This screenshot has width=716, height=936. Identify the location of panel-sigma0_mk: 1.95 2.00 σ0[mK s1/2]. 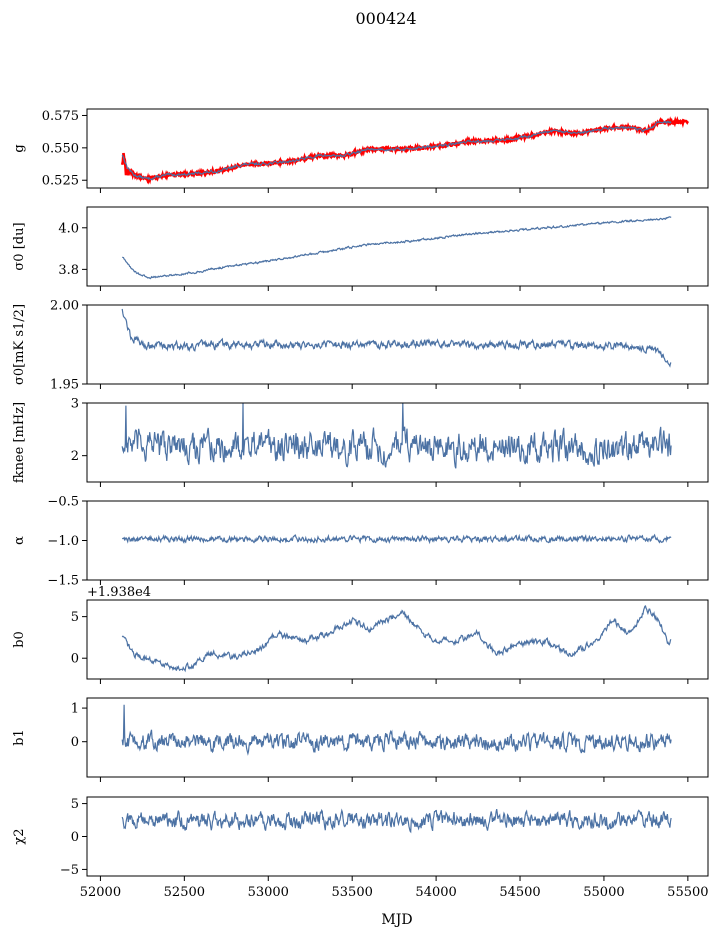
(360, 346).